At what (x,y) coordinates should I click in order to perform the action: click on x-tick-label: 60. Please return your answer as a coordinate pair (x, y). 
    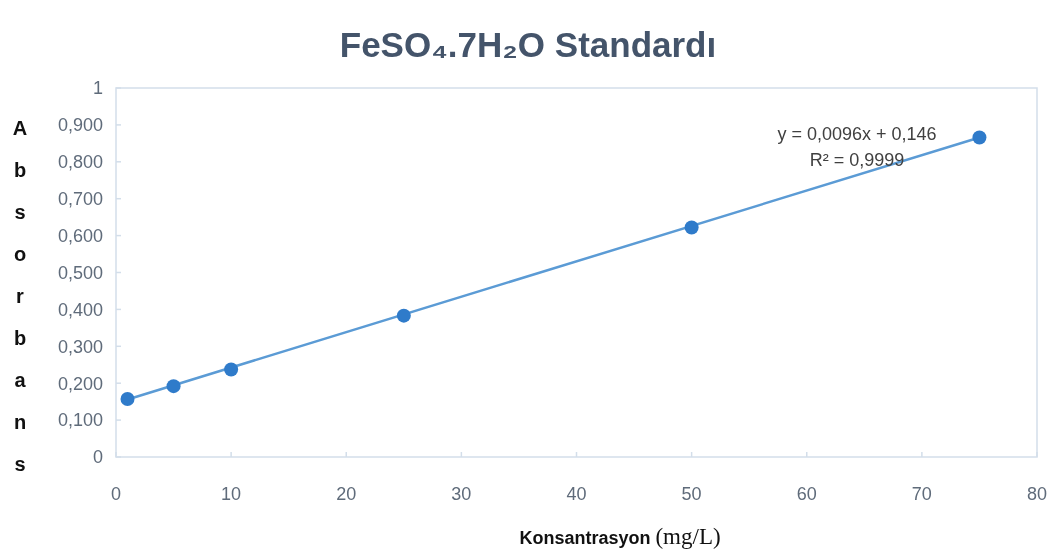
    Looking at the image, I should click on (806, 494).